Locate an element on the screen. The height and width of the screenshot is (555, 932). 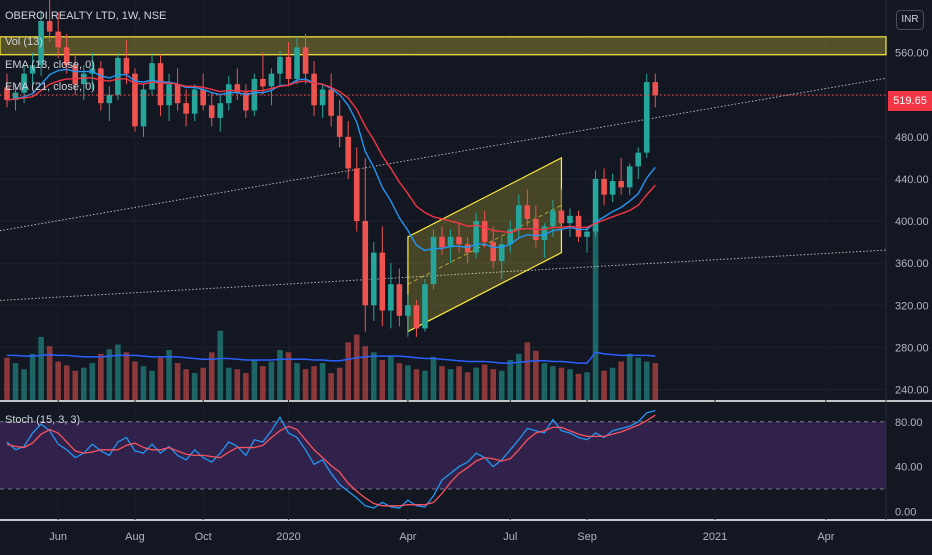
x-tick-label: 2021 is located at coordinates (715, 537).